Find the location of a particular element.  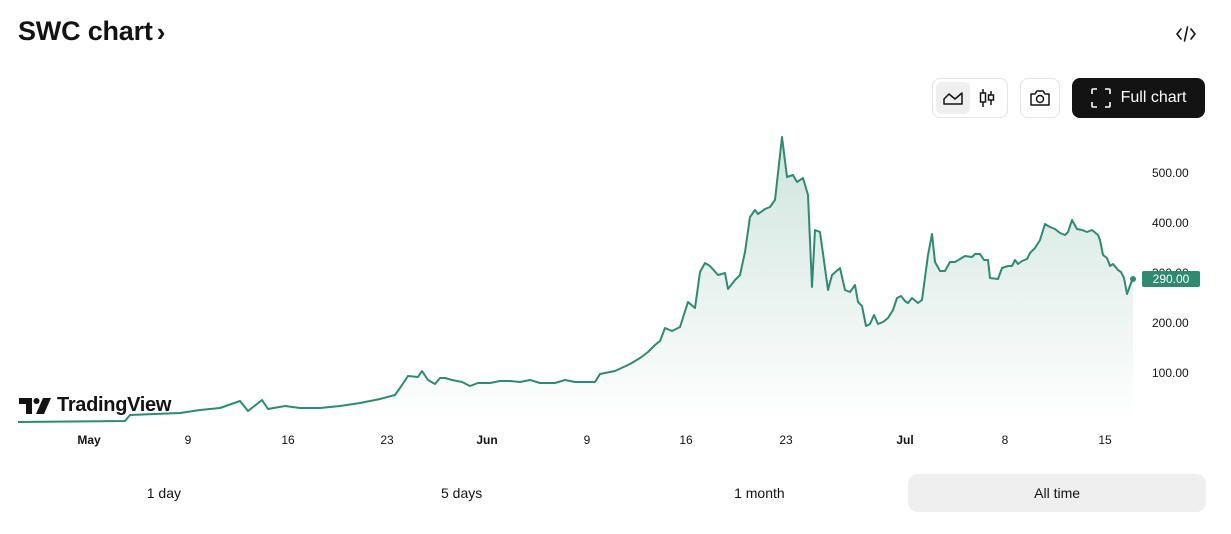

chart-title-link: SWC chart › is located at coordinates (91, 31).